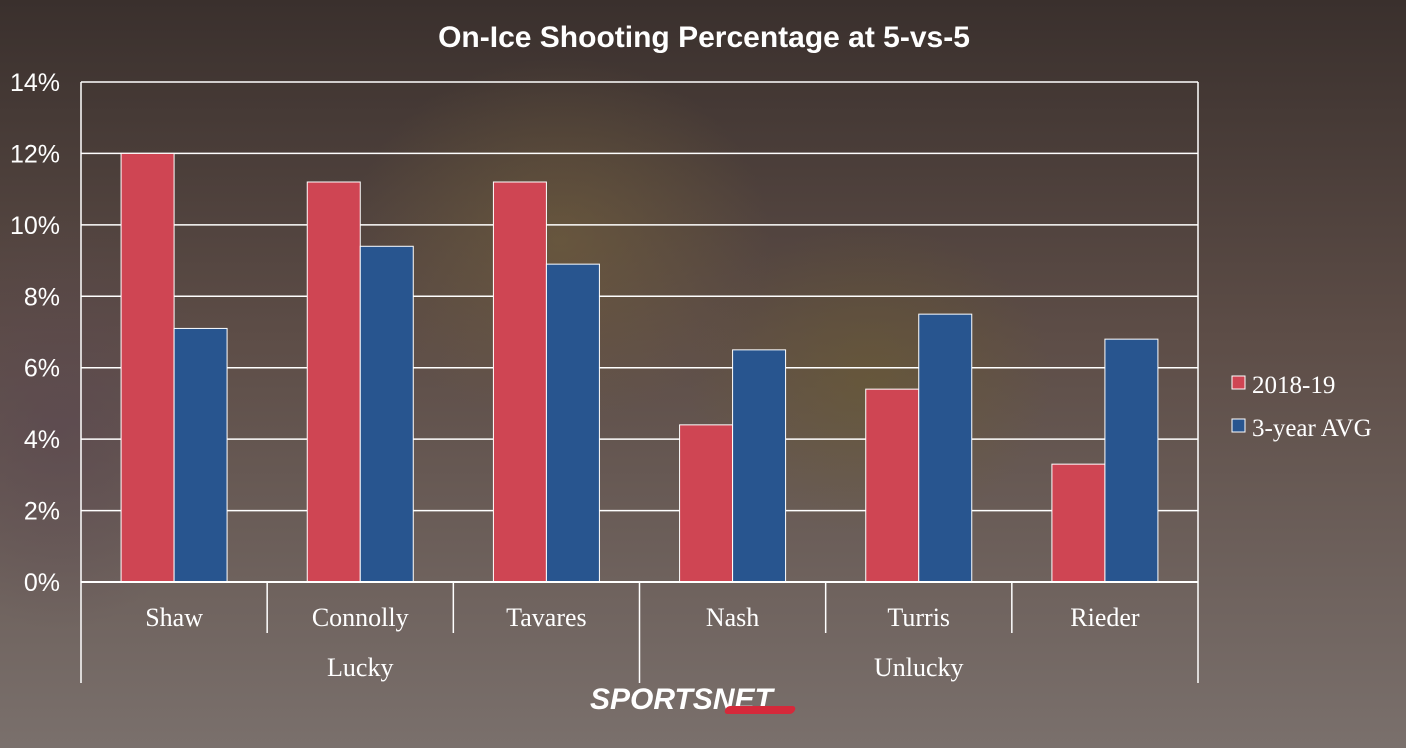  I want to click on bar-tavares-season, so click(519, 382).